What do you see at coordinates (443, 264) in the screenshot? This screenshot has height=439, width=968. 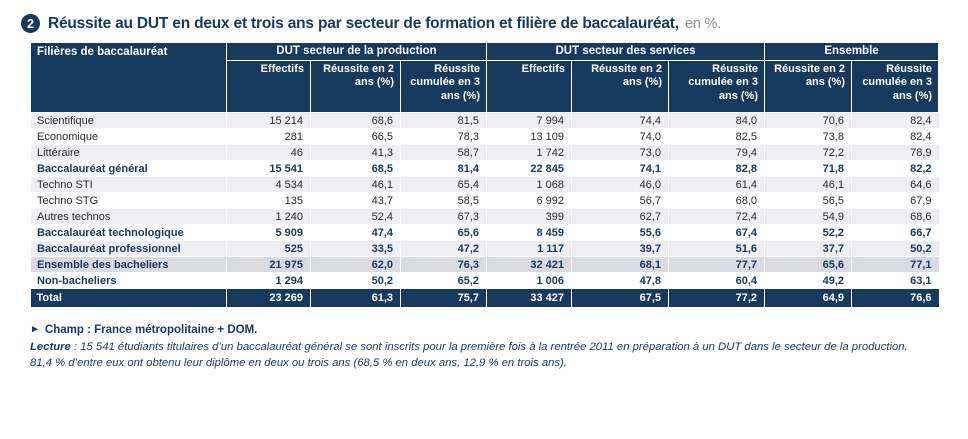 I see `cell-value: 76,3` at bounding box center [443, 264].